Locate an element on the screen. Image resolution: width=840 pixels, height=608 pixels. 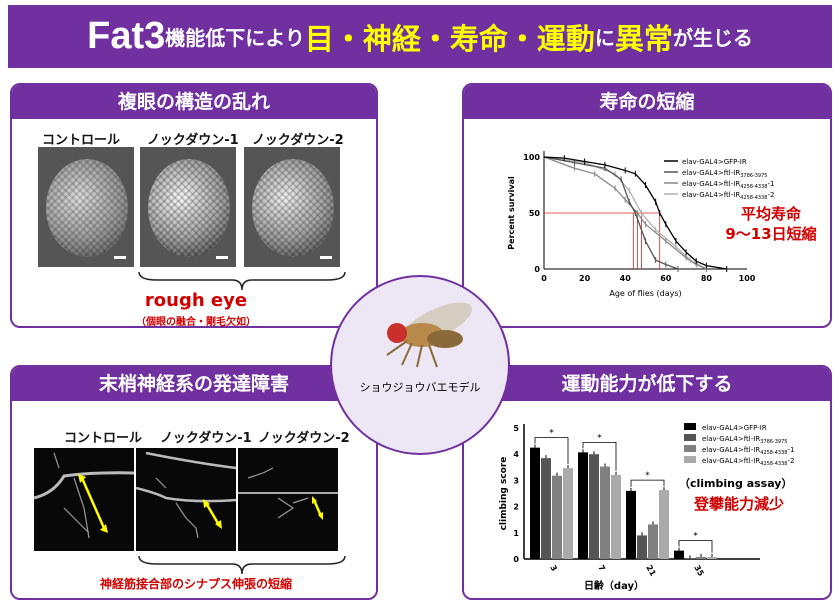
center-label: ショウジョウバエモデル is located at coordinates (420, 387).